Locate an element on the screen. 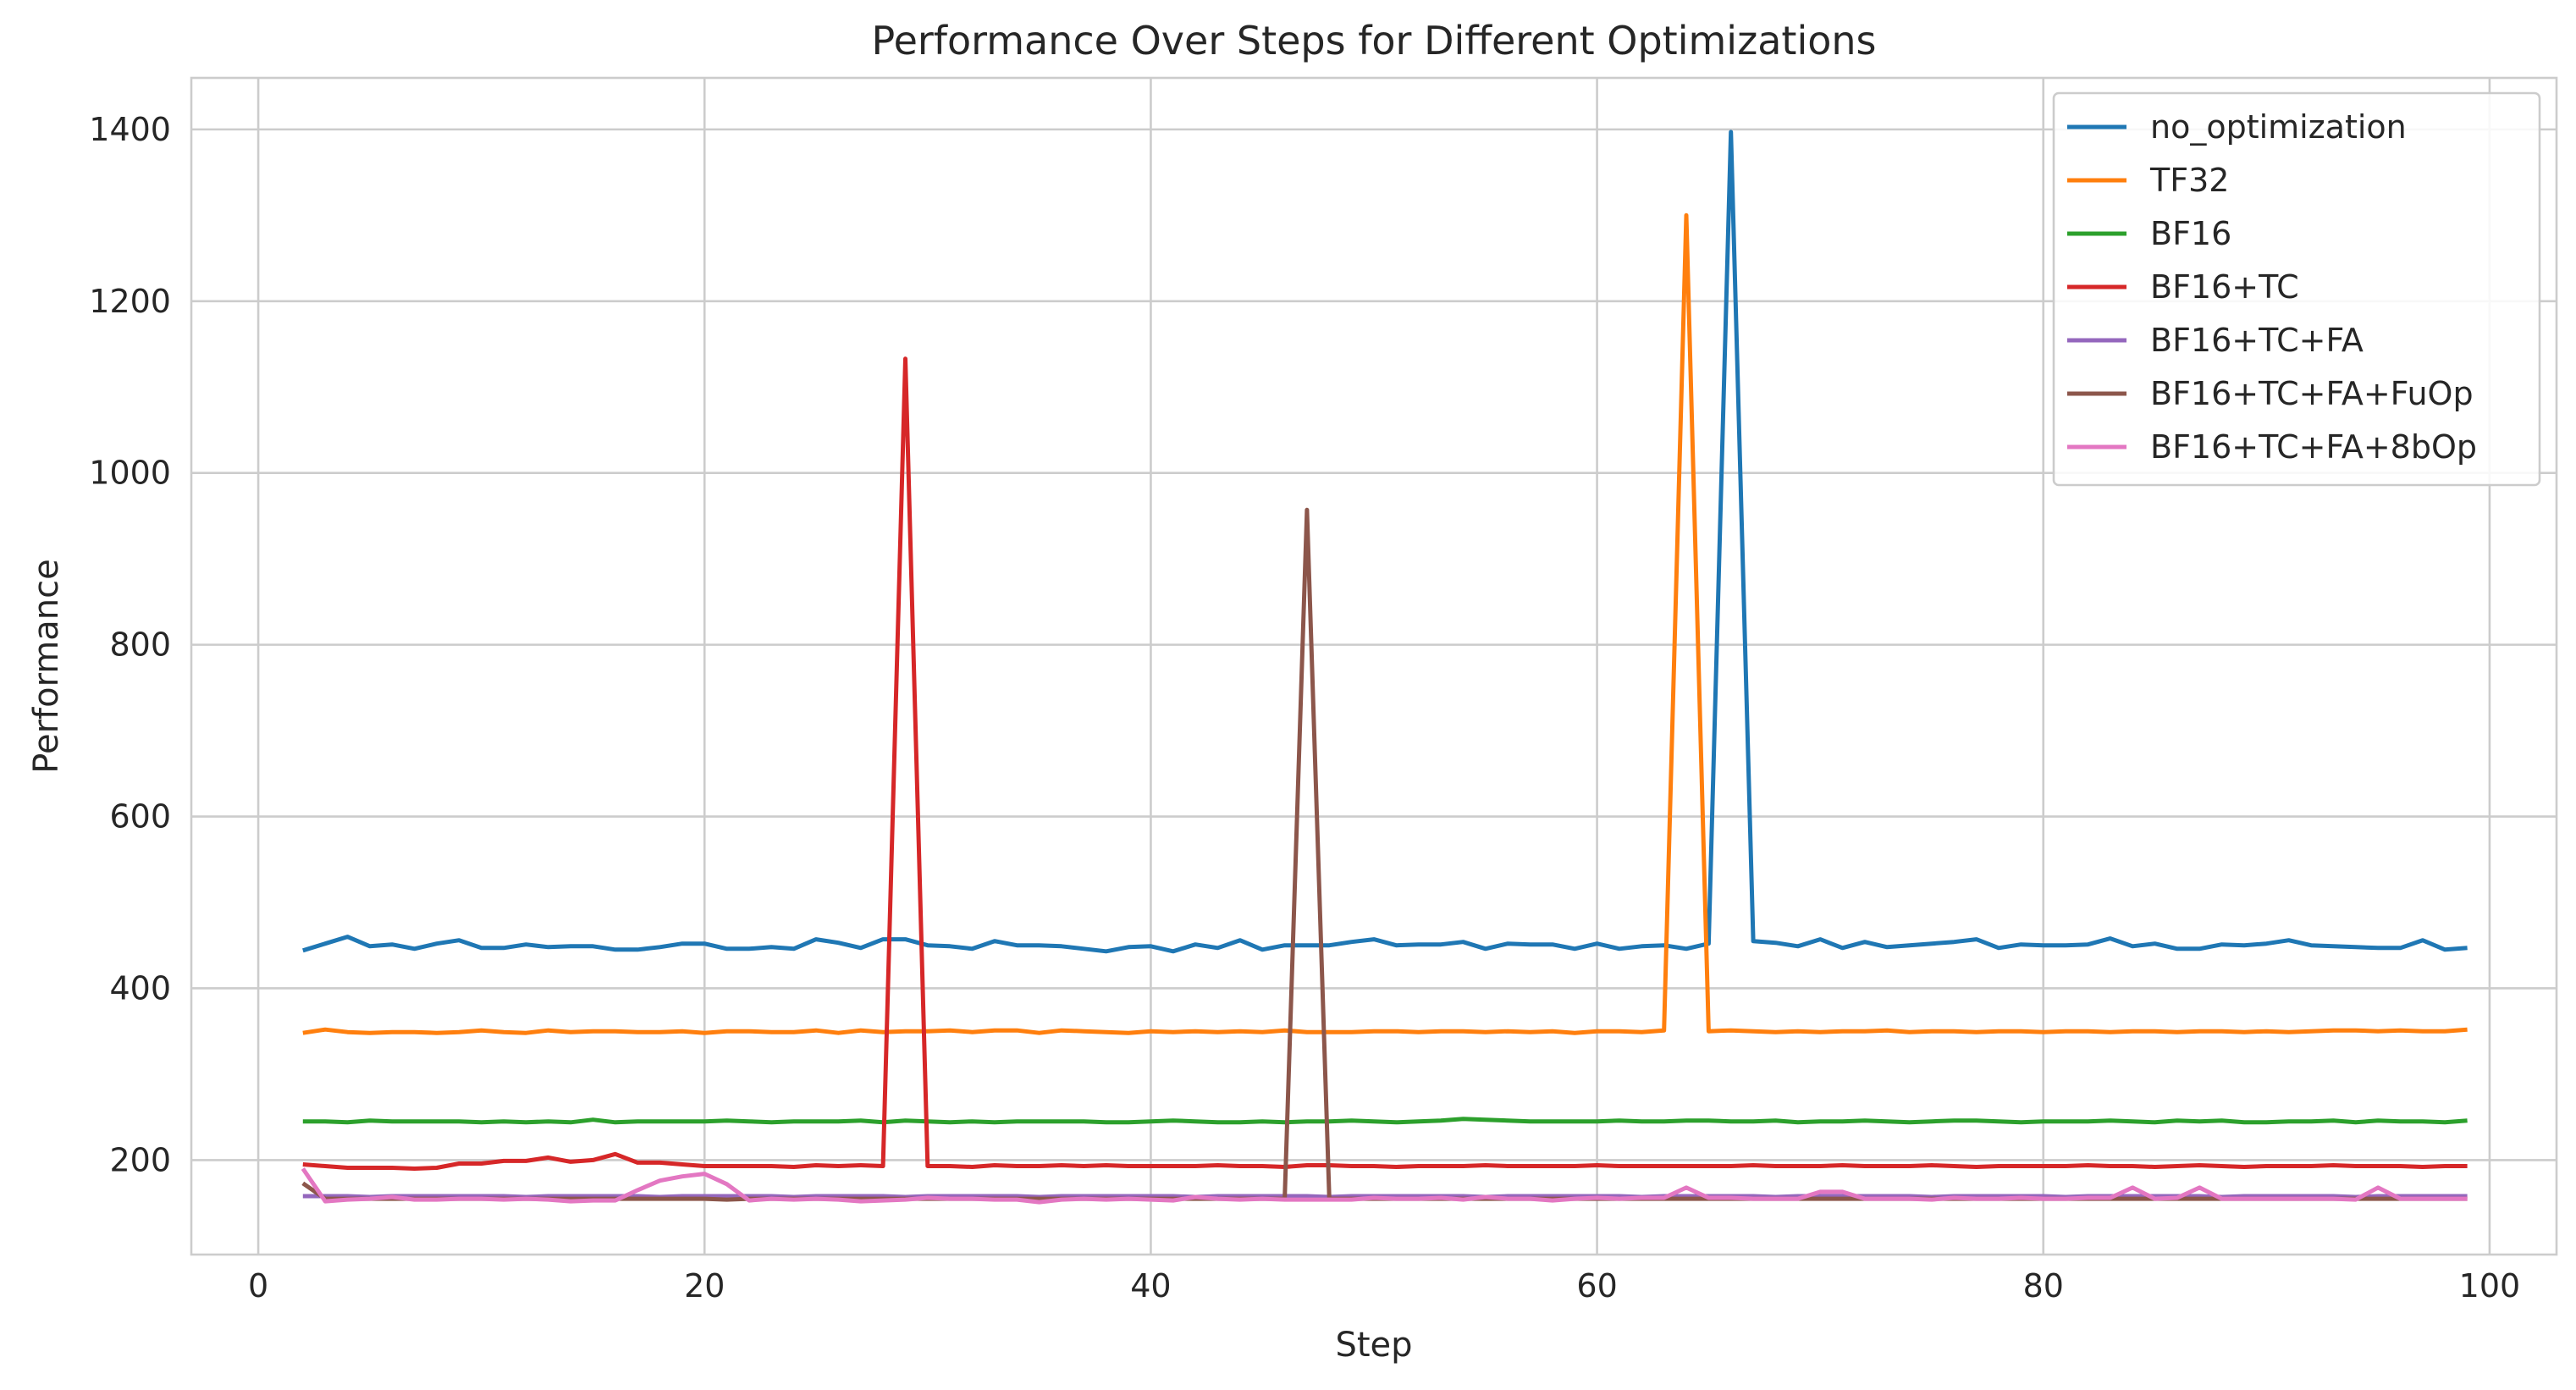  legend-box is located at coordinates (2297, 289).